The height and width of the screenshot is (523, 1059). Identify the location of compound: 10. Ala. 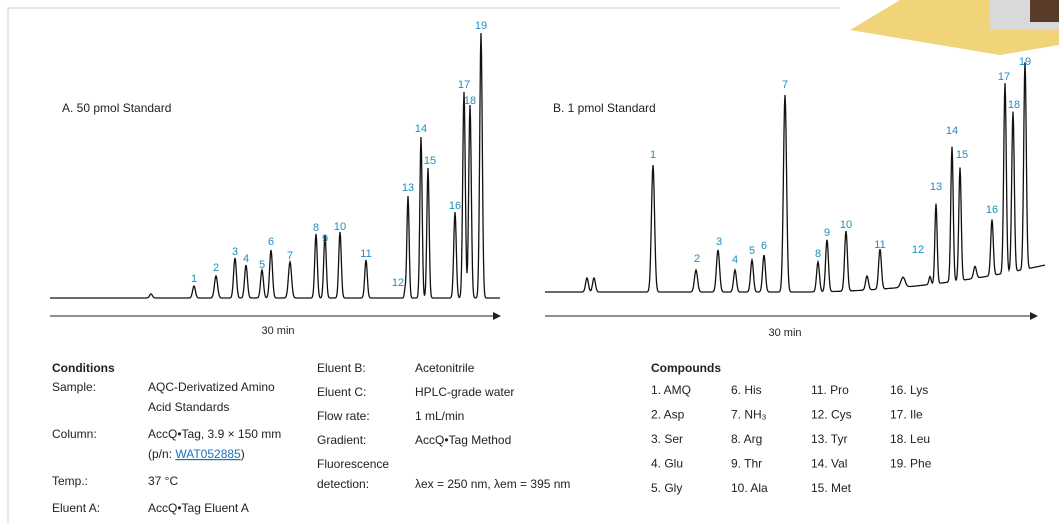
(749, 488).